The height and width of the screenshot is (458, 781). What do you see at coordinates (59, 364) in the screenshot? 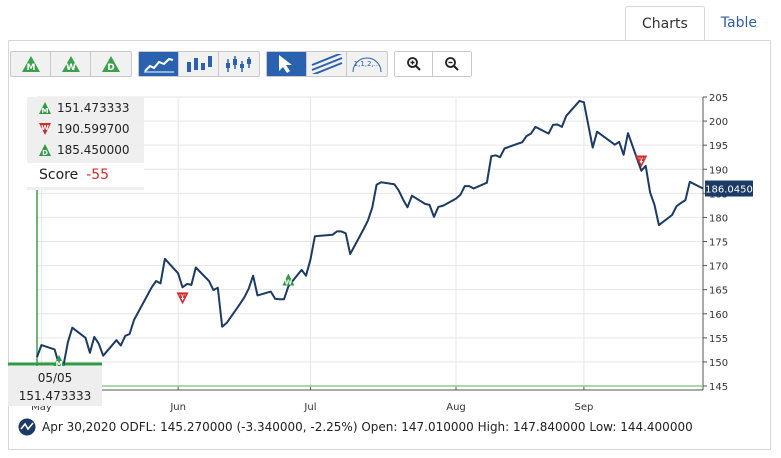
I see `buy-signal-letter: M` at bounding box center [59, 364].